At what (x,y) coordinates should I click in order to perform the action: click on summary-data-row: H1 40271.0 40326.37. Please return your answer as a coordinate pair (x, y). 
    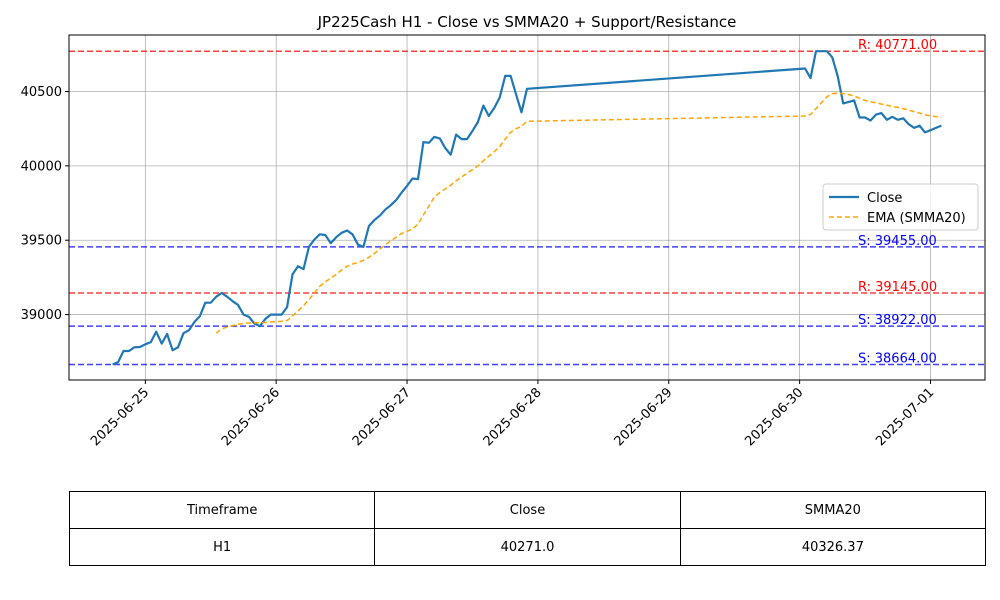
    Looking at the image, I should click on (527, 547).